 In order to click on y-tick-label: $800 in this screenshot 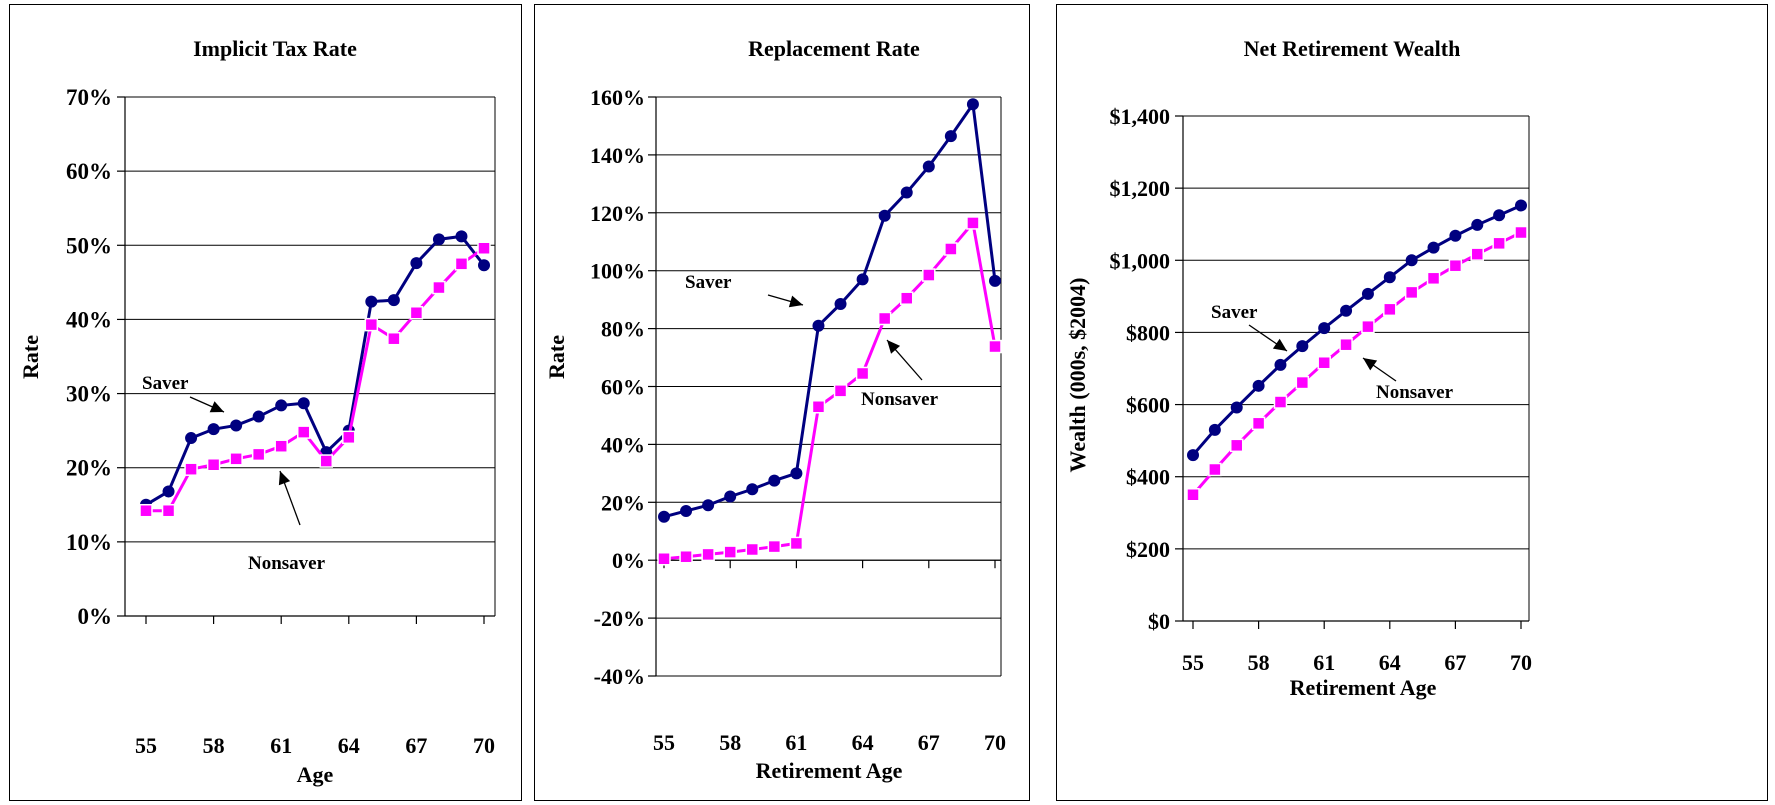, I will do `click(1148, 332)`.